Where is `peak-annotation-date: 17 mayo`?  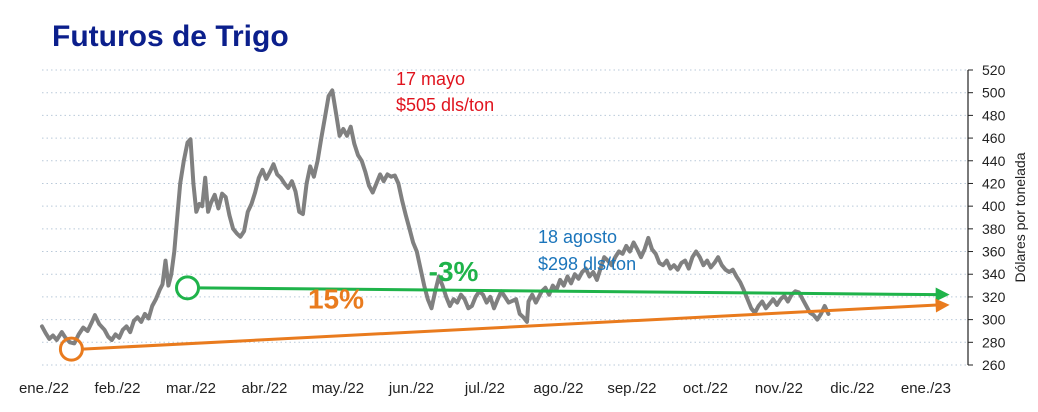 peak-annotation-date: 17 mayo is located at coordinates (430, 79).